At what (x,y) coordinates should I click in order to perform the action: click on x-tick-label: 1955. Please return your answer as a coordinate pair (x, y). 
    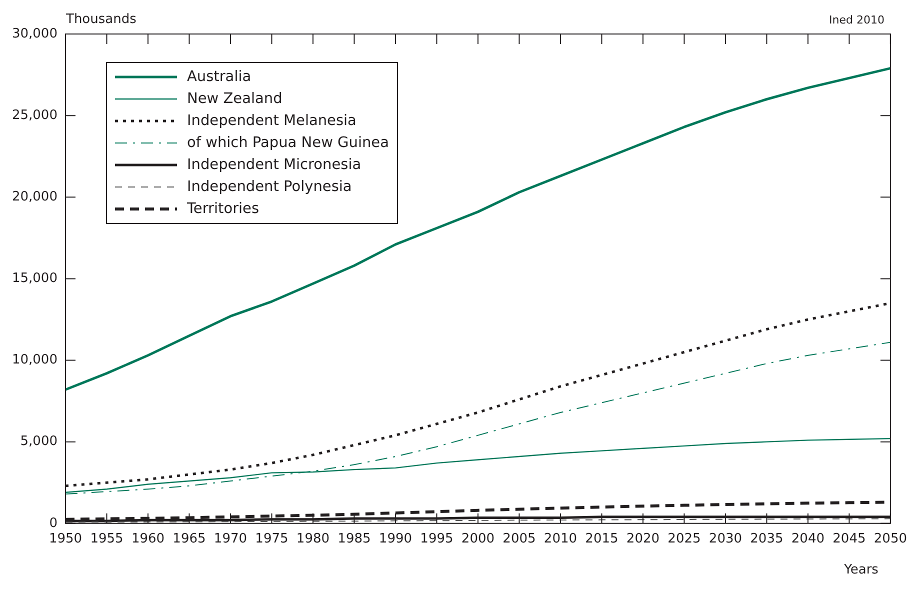
    Looking at the image, I should click on (107, 539).